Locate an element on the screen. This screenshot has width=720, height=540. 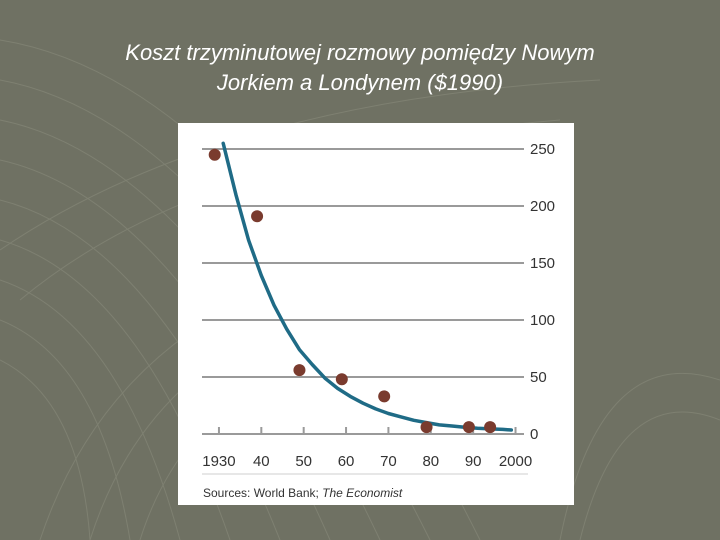
y-tick-label-0: 0 is located at coordinates (534, 434).